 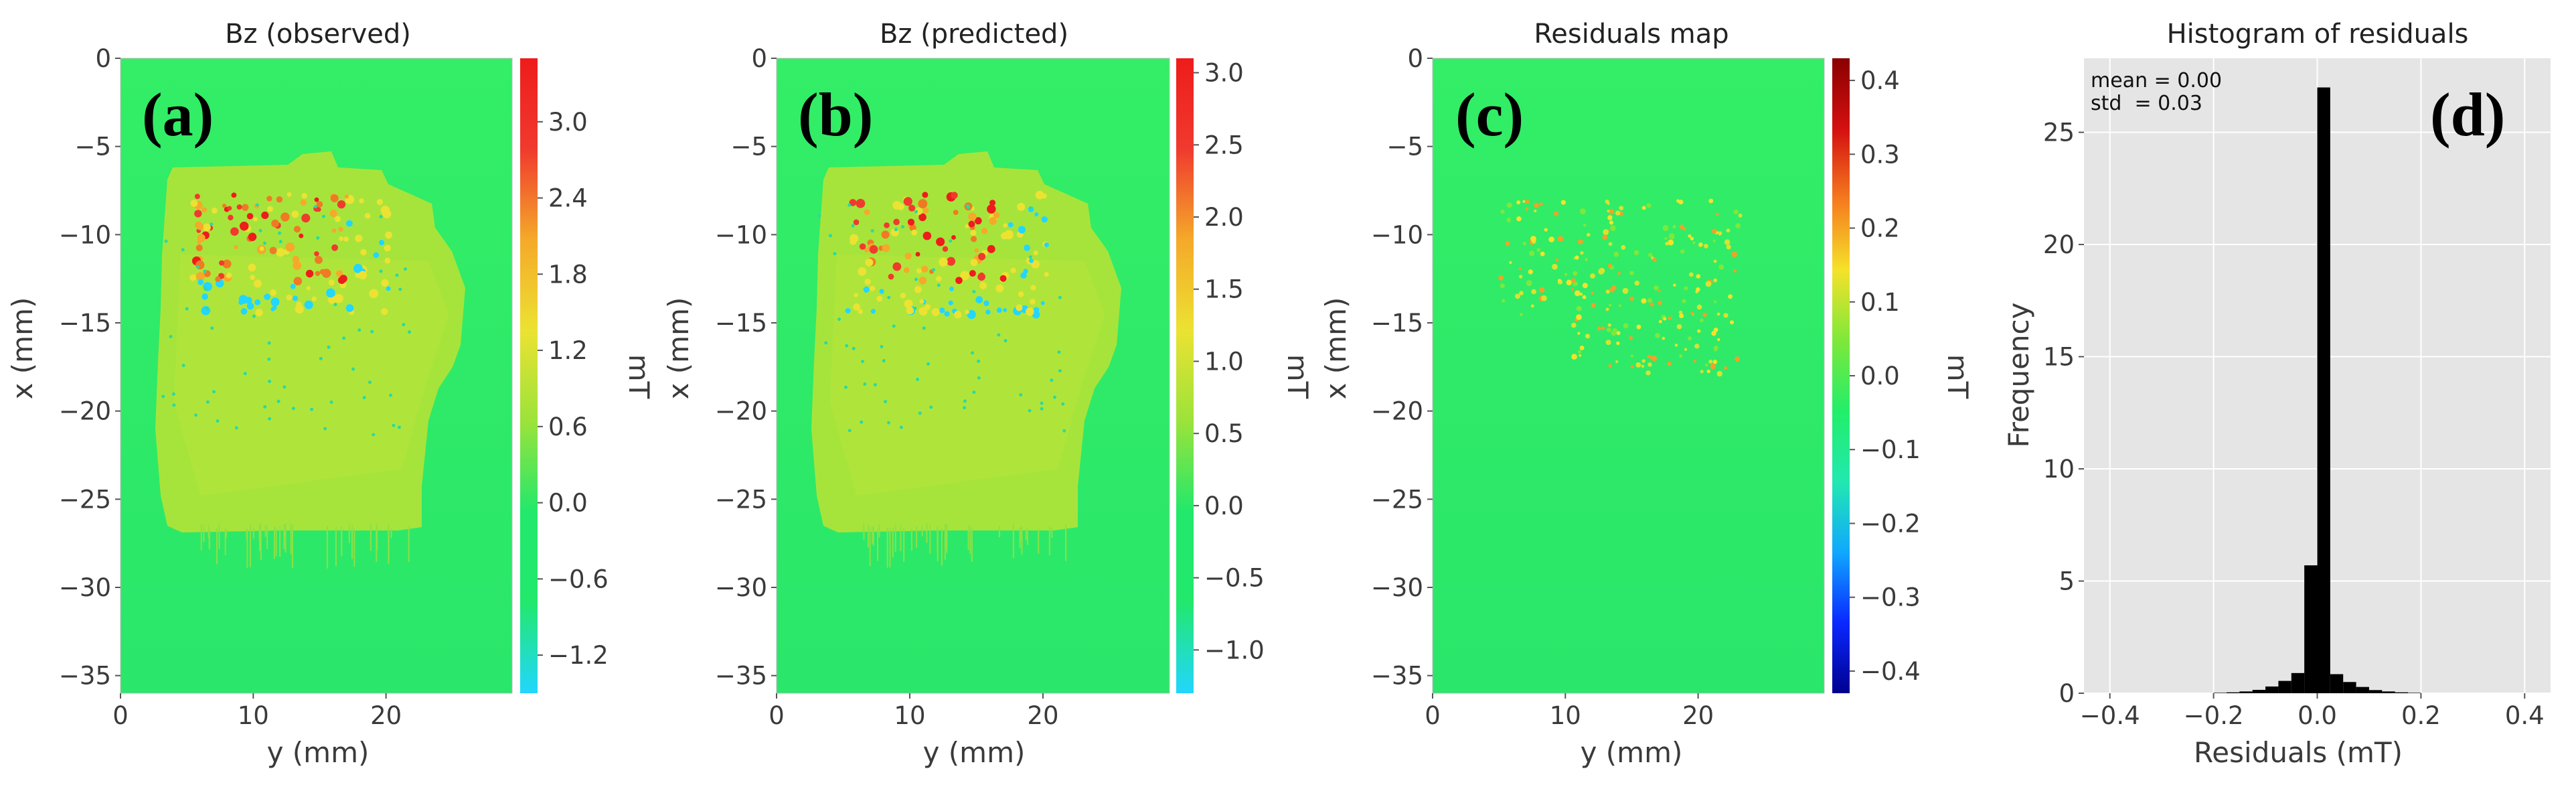 What do you see at coordinates (85, 411) in the screenshot?
I see `y-tick-label: −20` at bounding box center [85, 411].